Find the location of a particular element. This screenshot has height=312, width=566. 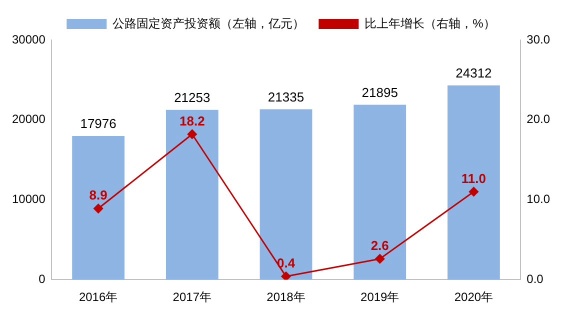

x-tick-label: 2019年 is located at coordinates (380, 297).